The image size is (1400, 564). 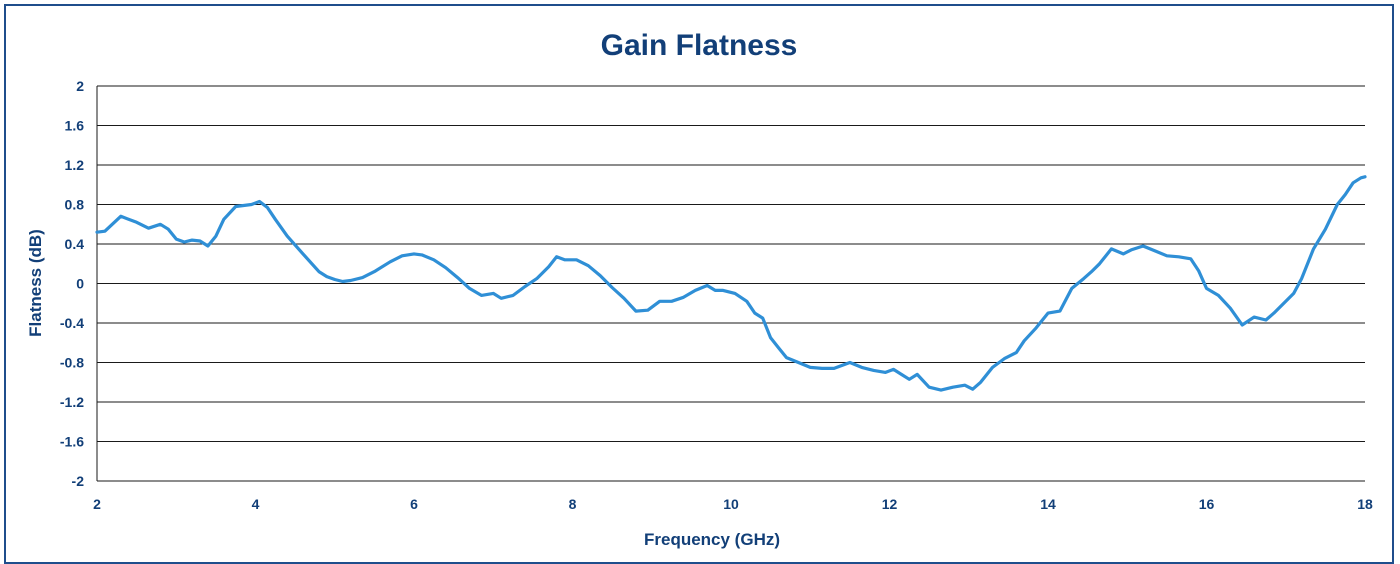 What do you see at coordinates (75, 205) in the screenshot?
I see `y-tick-label: 0.8` at bounding box center [75, 205].